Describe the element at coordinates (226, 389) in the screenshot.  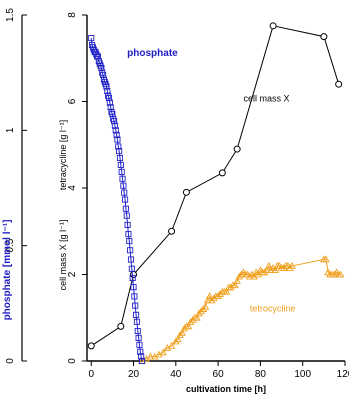
I see `x-axis-title: cultivation time [h]` at that location.